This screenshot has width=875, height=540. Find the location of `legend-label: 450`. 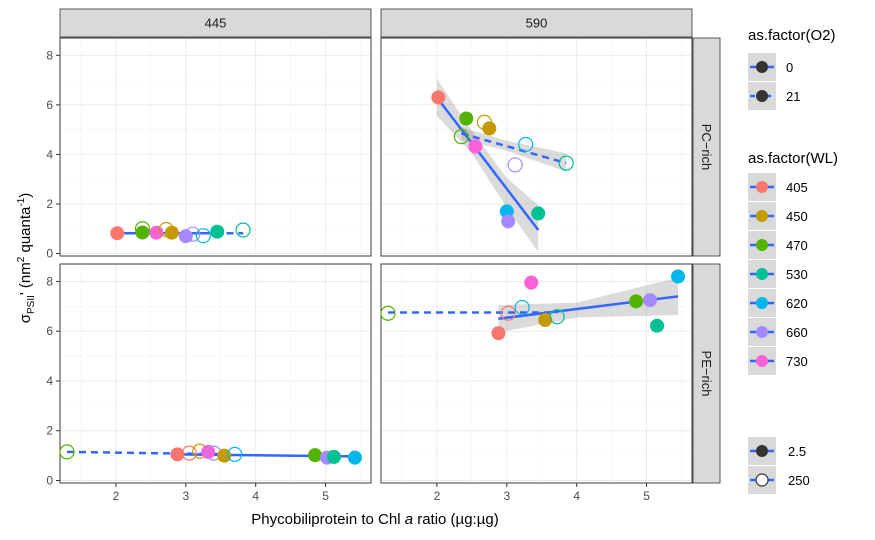

legend-label: 450 is located at coordinates (797, 216).